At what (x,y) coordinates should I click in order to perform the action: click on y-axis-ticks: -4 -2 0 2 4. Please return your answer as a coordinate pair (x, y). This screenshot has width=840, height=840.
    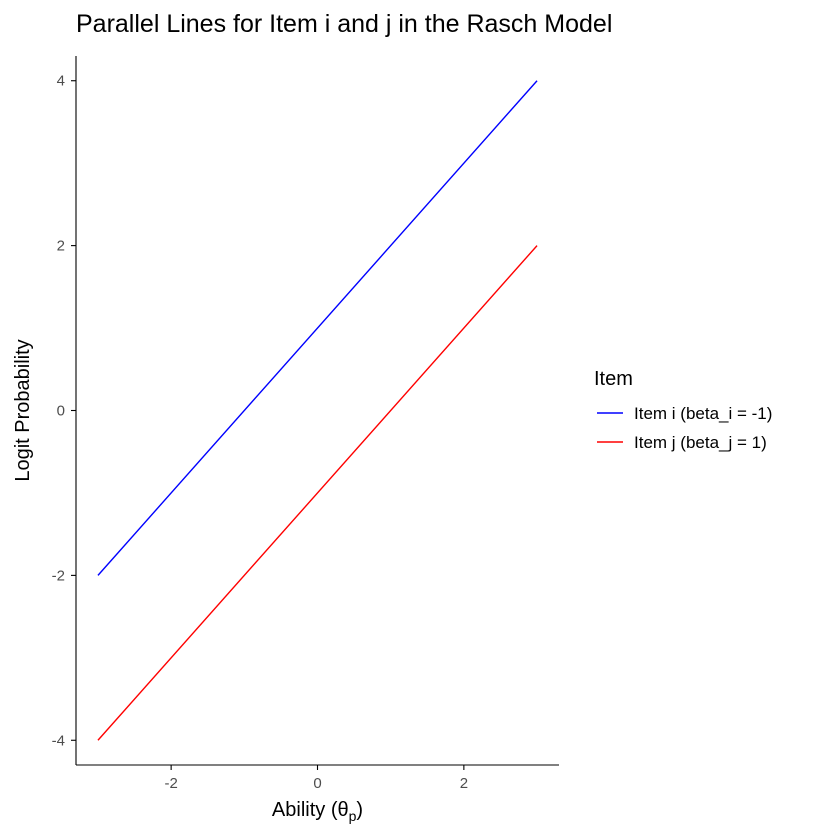
    Looking at the image, I should click on (64, 411).